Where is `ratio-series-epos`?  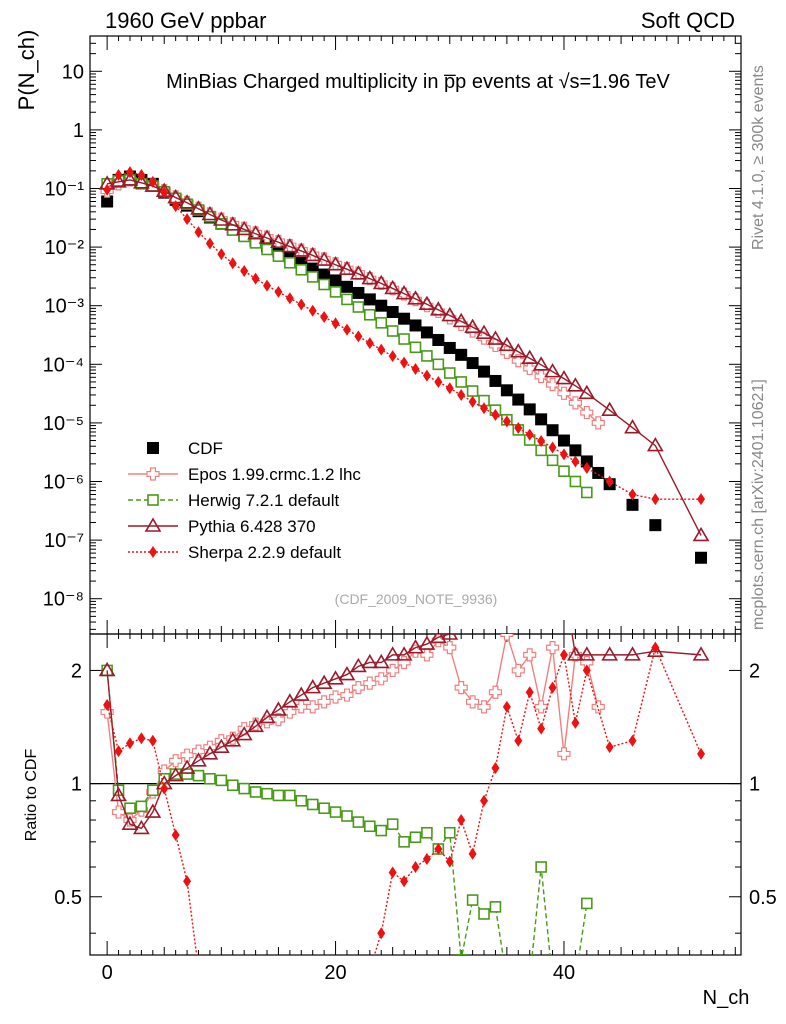
ratio-series-epos is located at coordinates (352, 730).